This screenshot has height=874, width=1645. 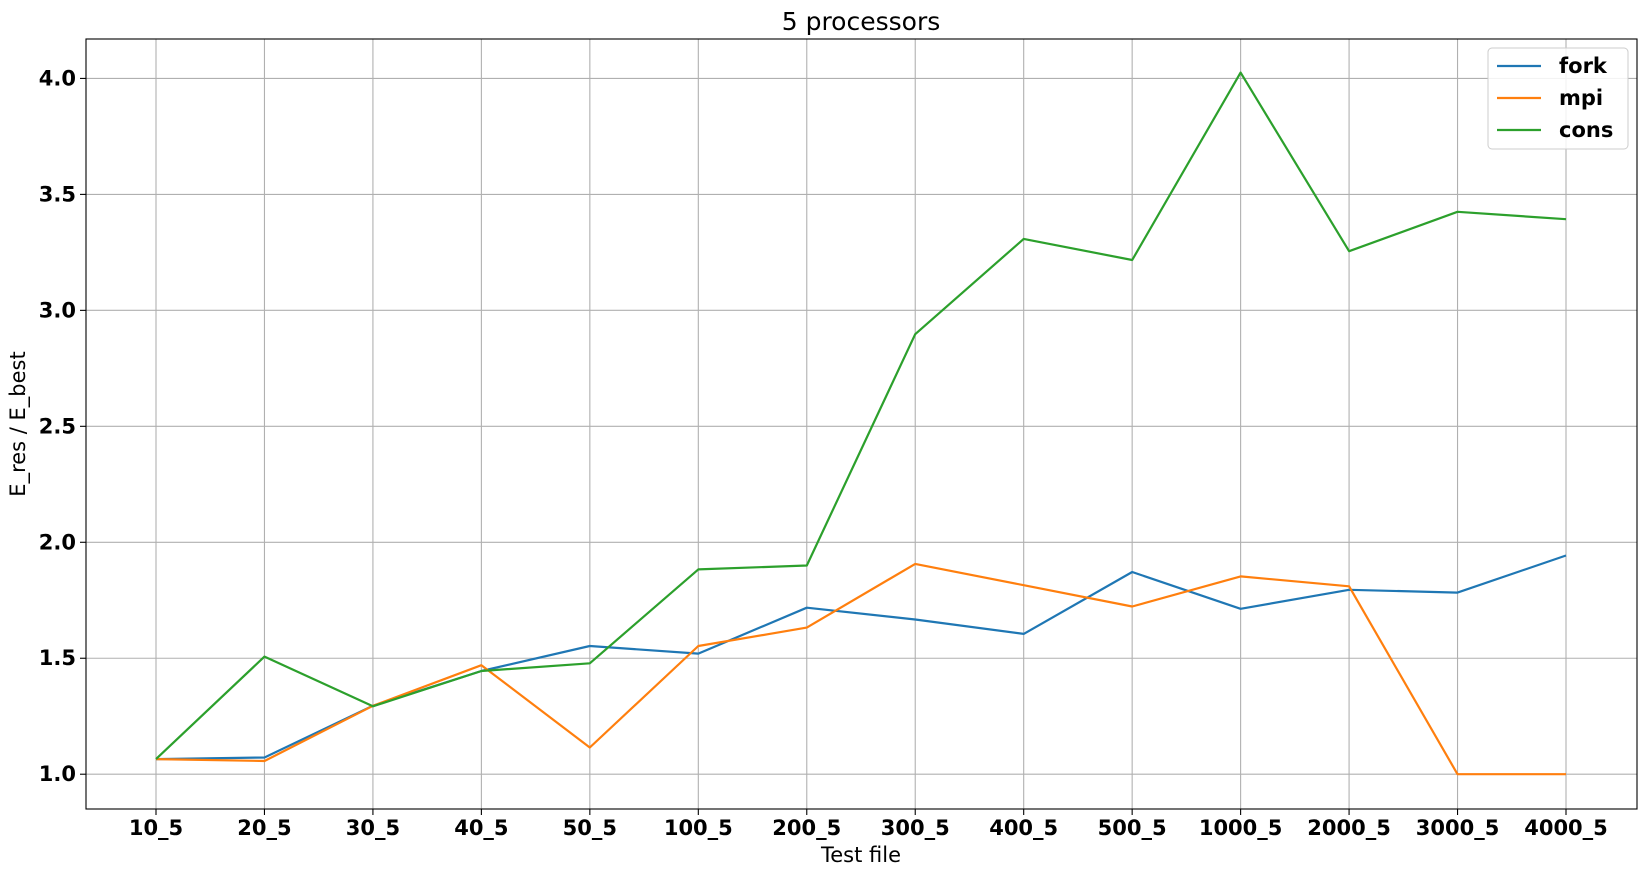 I want to click on legend-box, so click(x=1558, y=98).